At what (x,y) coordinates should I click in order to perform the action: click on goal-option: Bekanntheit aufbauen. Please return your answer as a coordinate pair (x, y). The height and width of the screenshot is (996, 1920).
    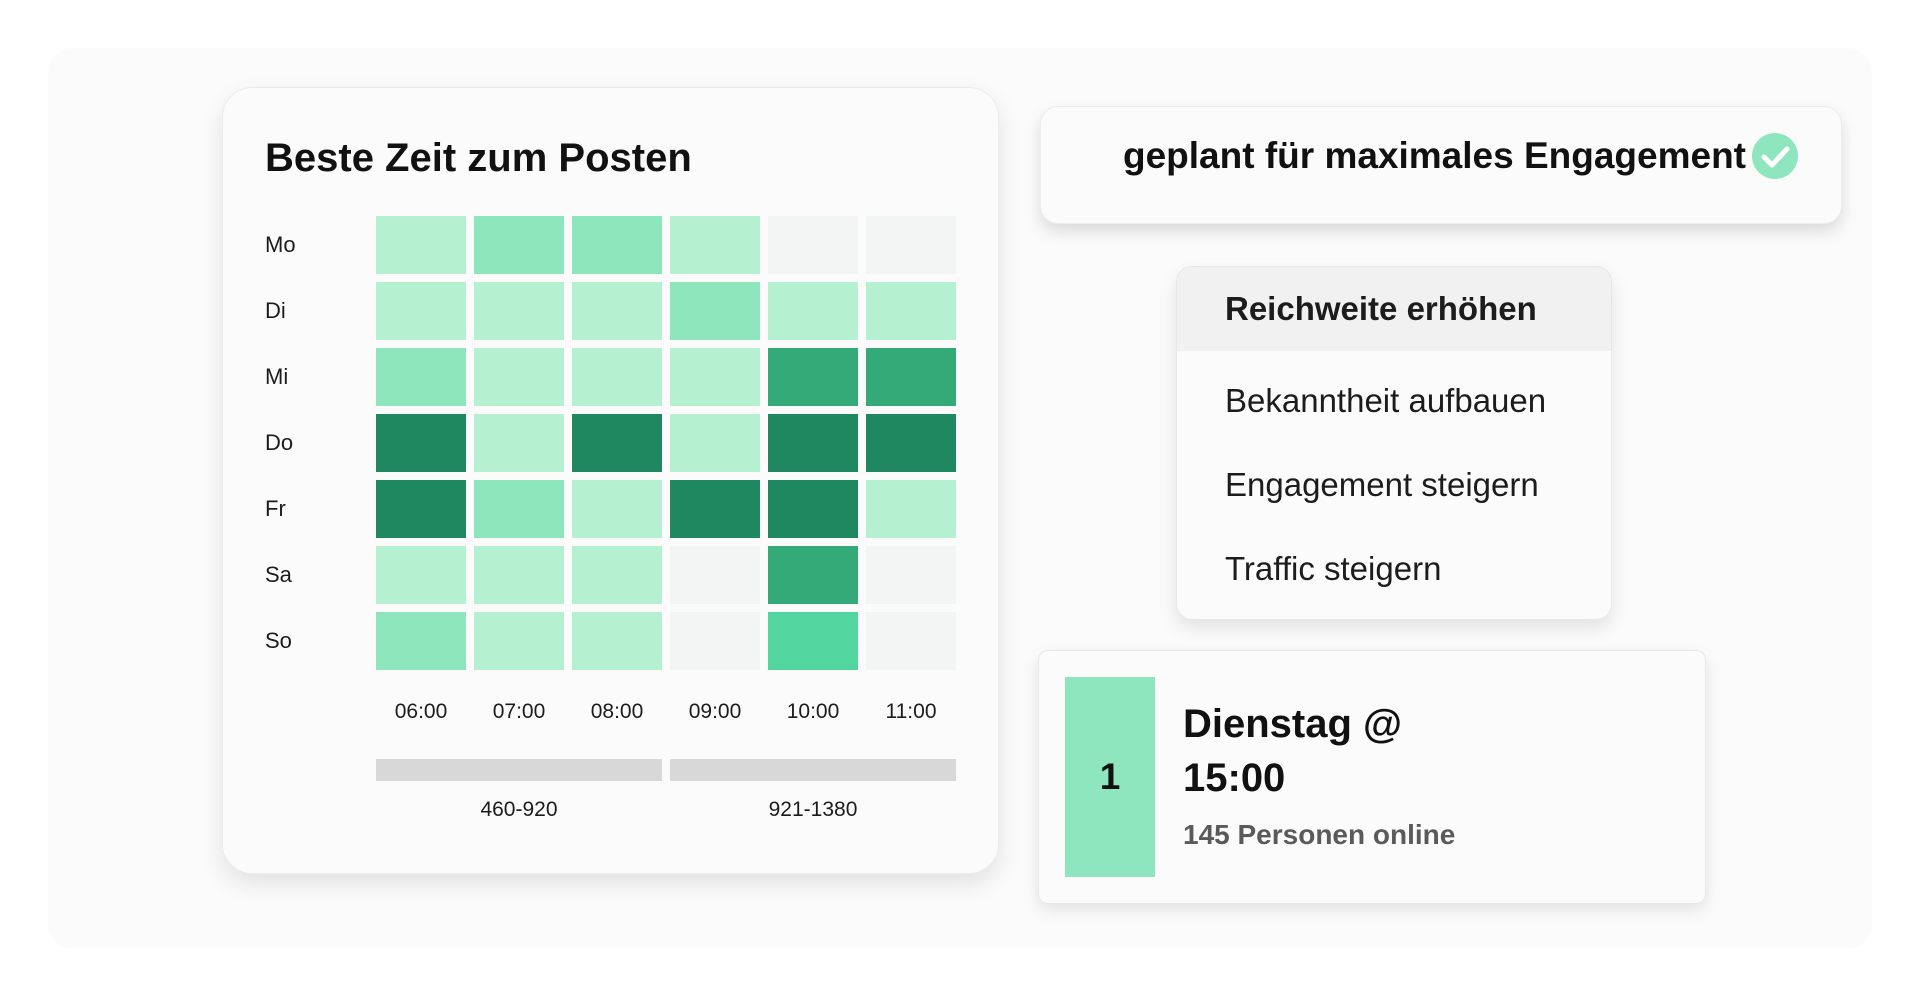
    Looking at the image, I should click on (1386, 400).